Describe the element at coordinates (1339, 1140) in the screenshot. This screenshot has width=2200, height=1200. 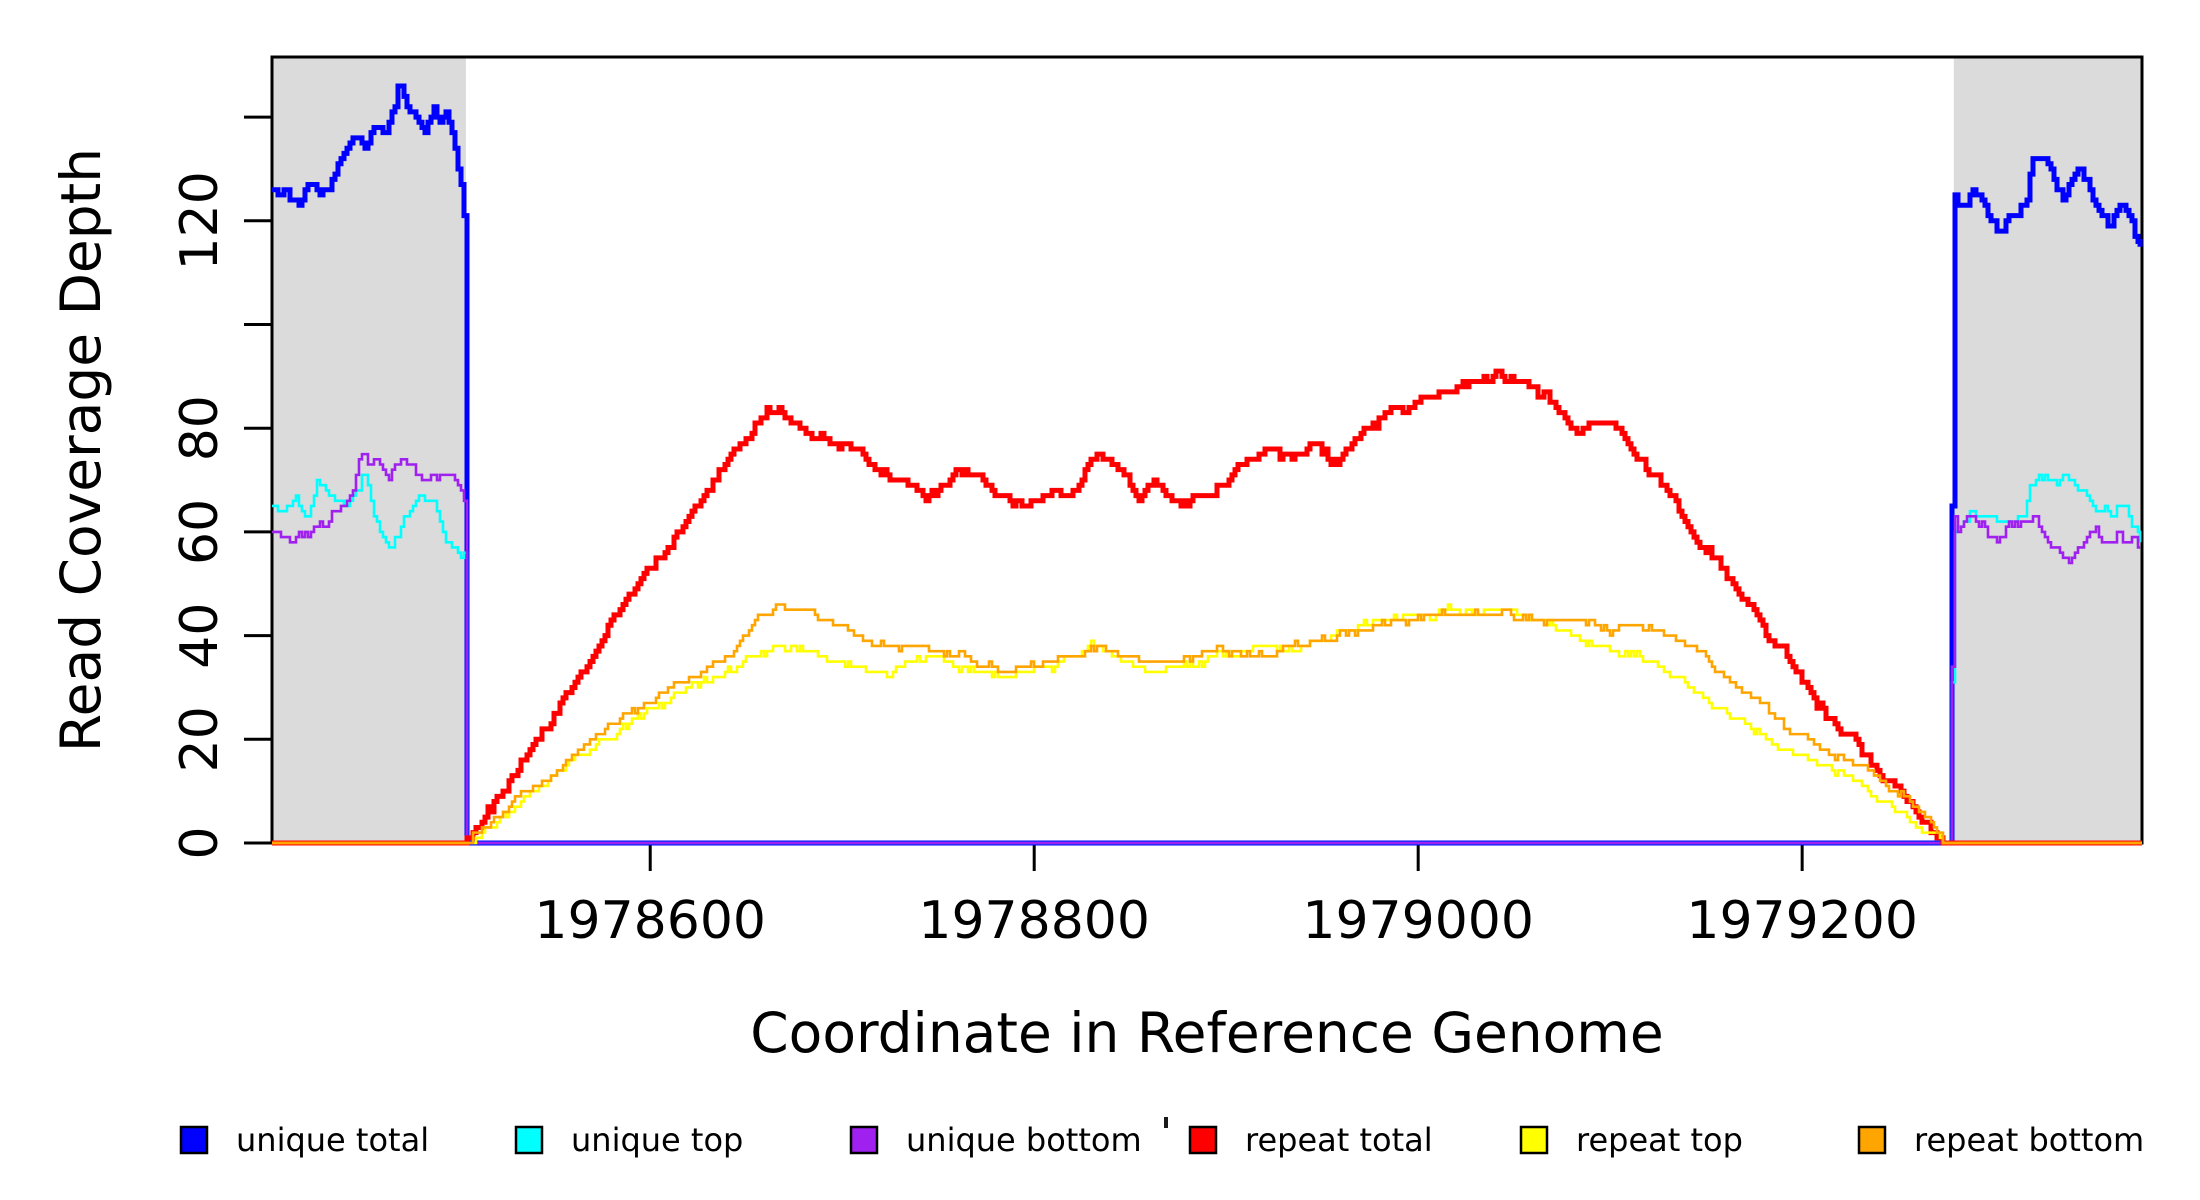
I see `legend-label: repeat total` at that location.